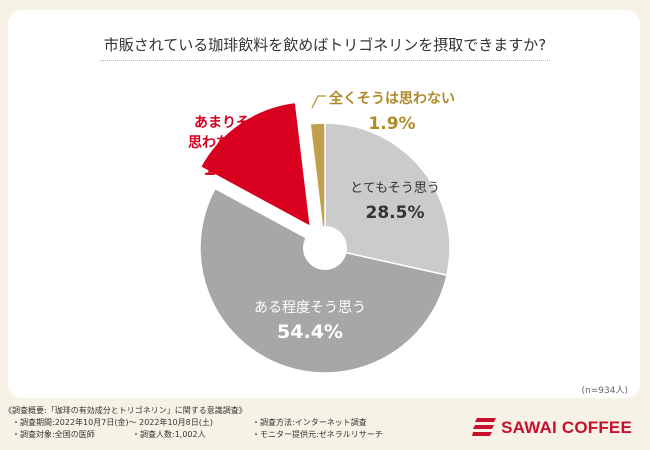 This screenshot has height=450, width=650. What do you see at coordinates (309, 422) in the screenshot?
I see `survey-method: ・調査方法:インターネット調査` at bounding box center [309, 422].